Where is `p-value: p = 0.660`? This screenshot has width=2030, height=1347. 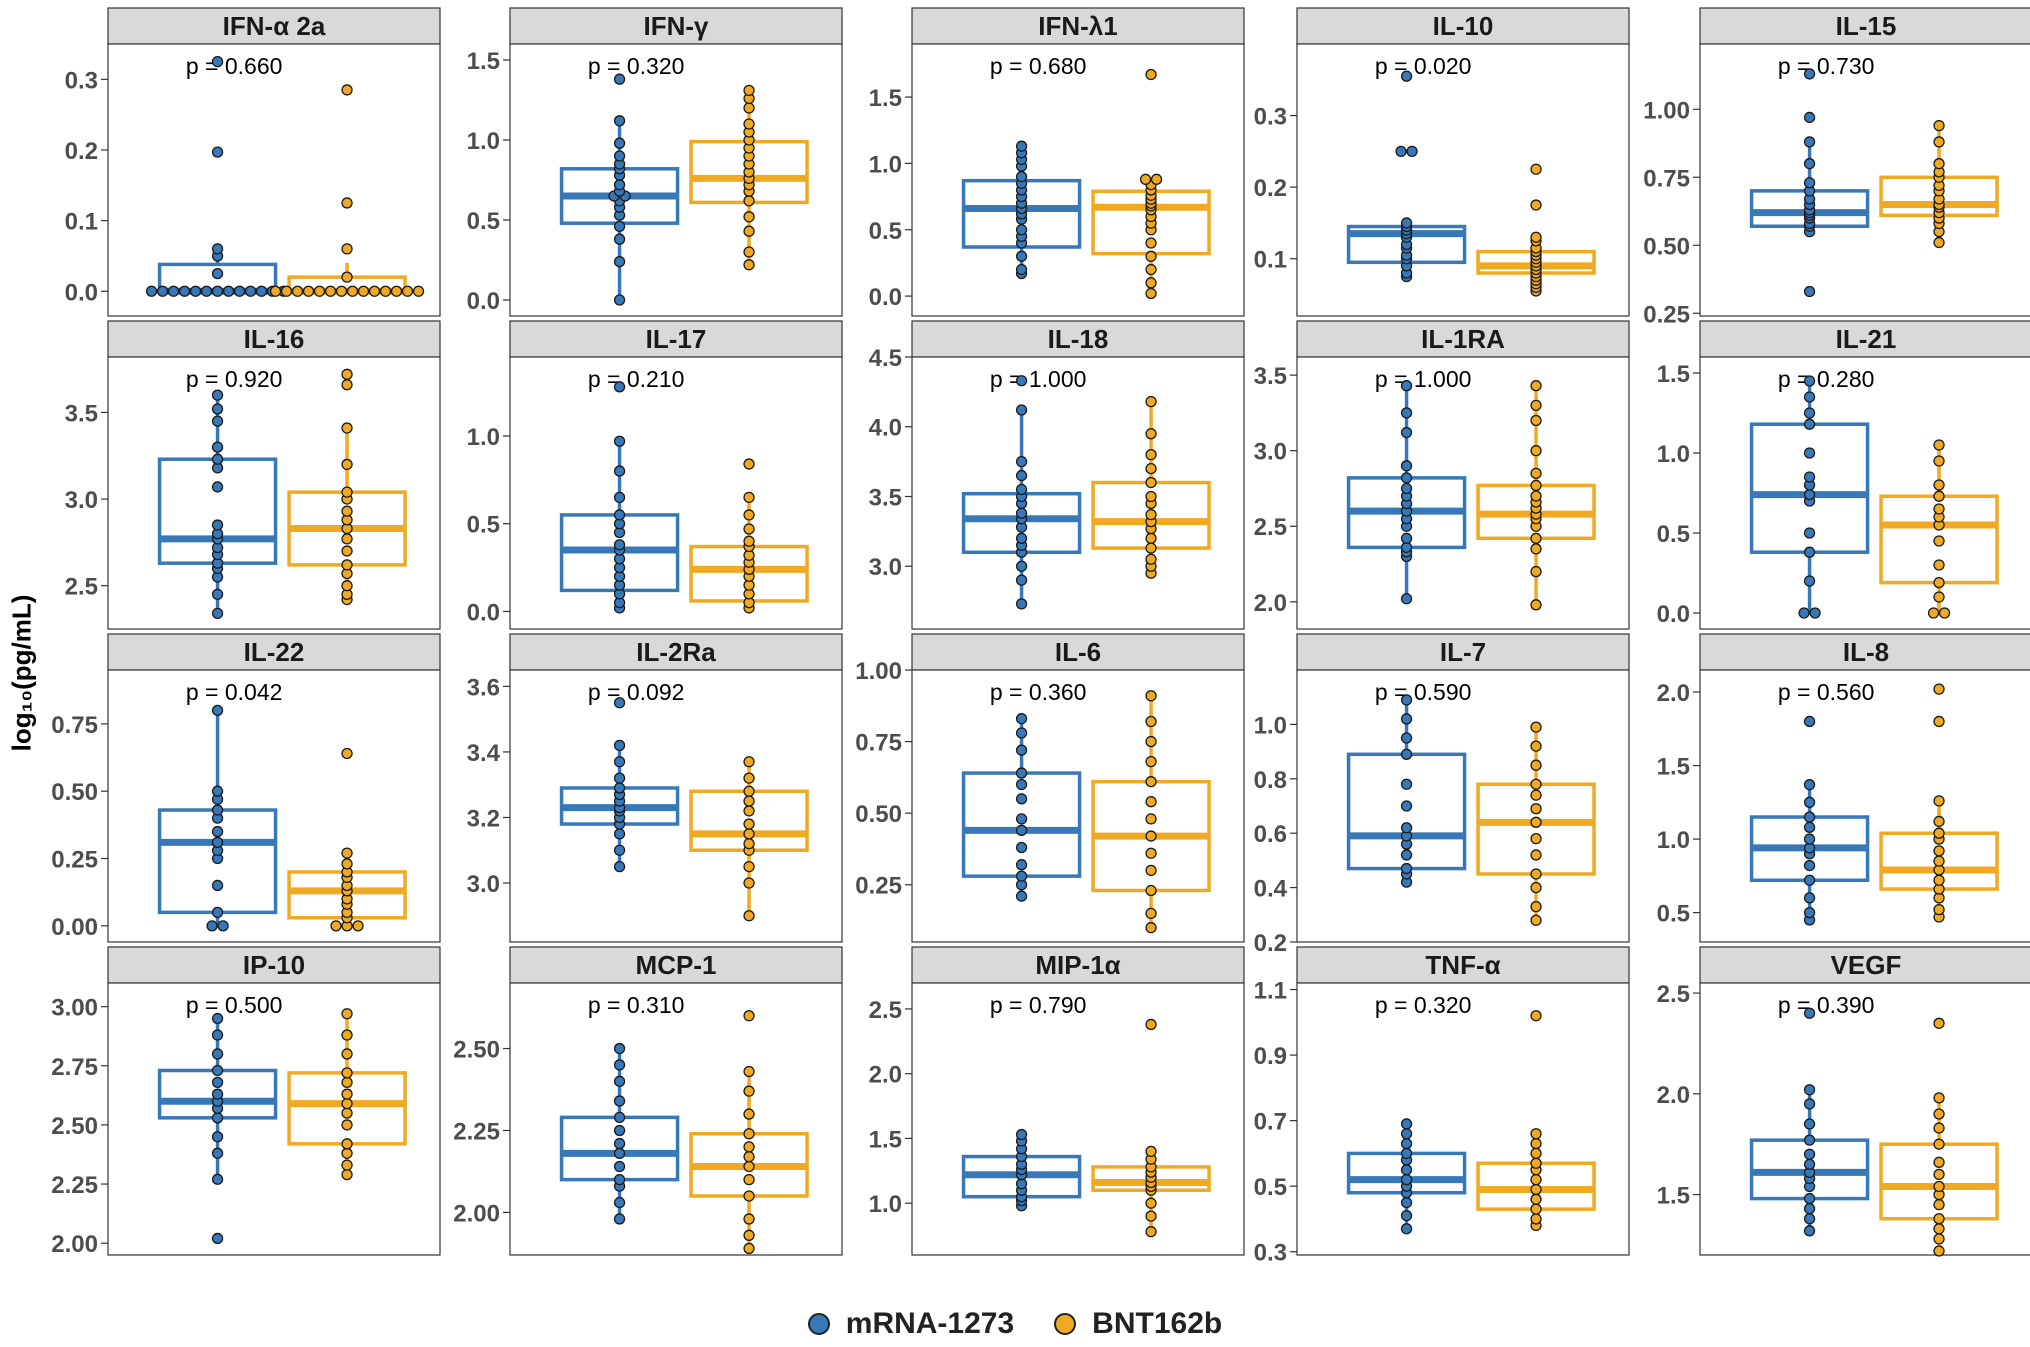
p-value: p = 0.660 is located at coordinates (234, 66).